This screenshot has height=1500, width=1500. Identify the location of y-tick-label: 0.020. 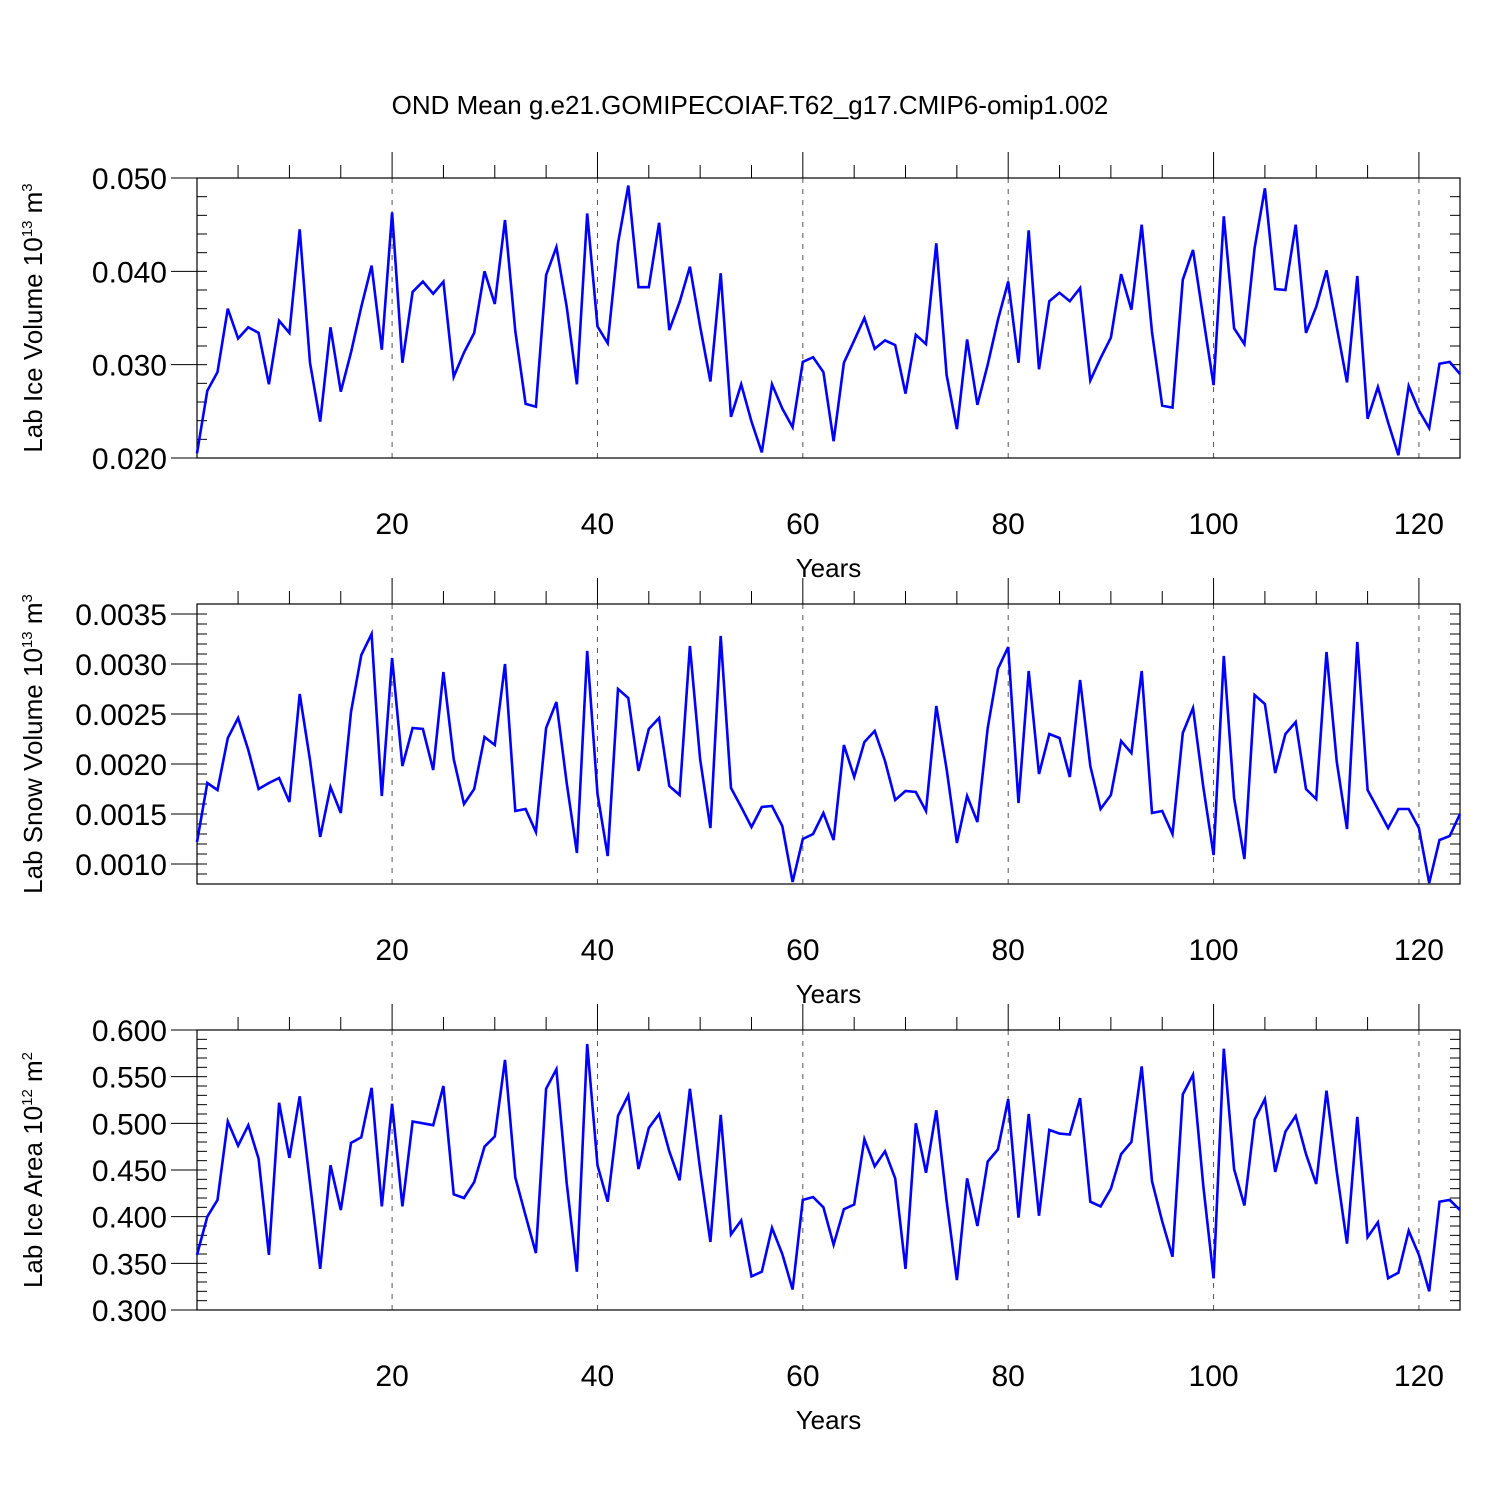
(129, 459).